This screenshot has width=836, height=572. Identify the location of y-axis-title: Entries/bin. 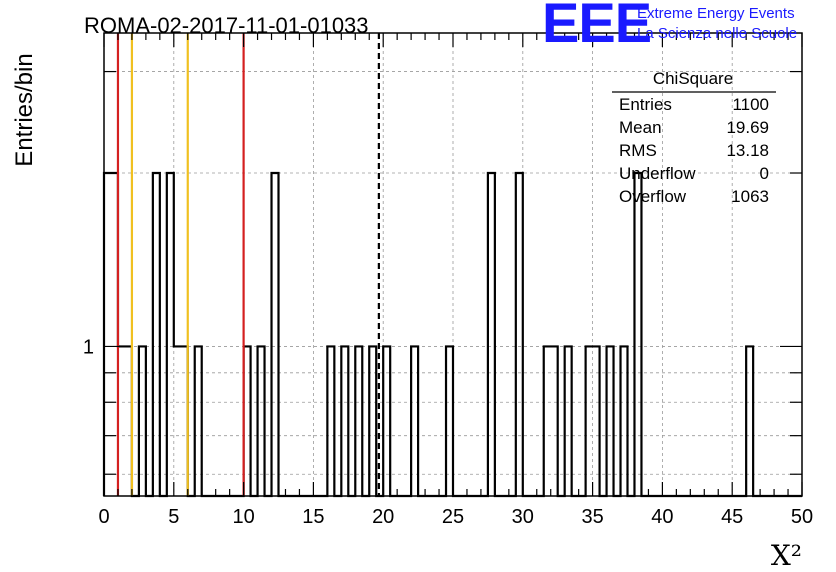
(24, 109).